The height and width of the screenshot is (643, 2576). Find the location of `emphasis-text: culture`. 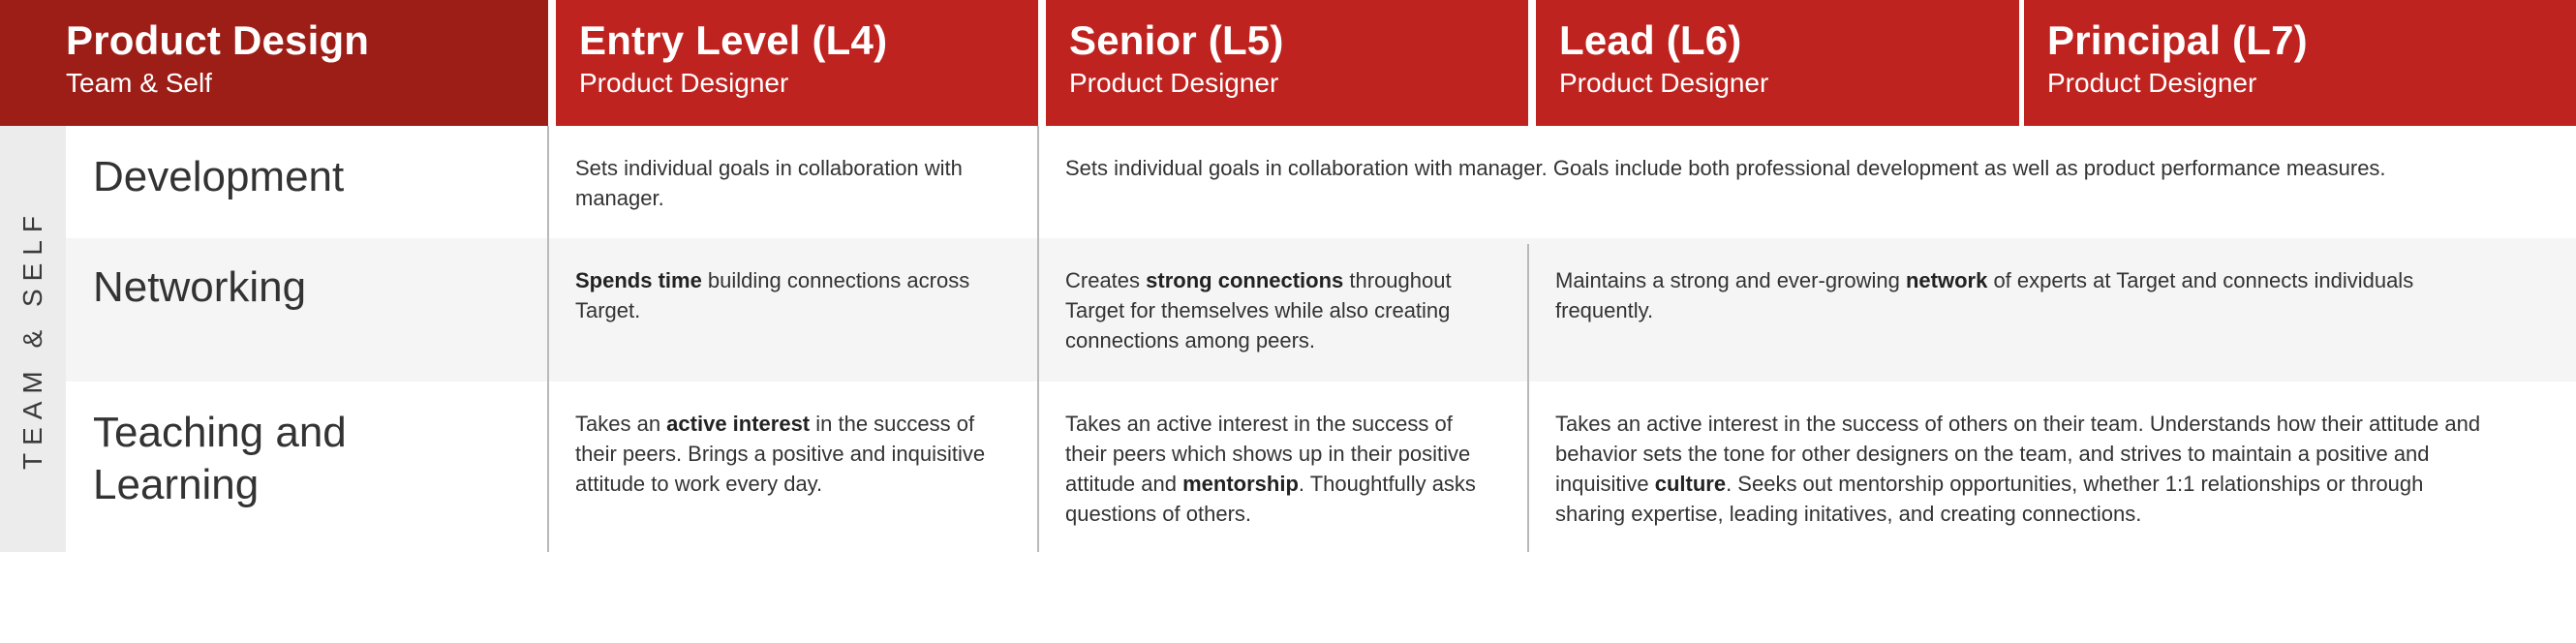

emphasis-text: culture is located at coordinates (1690, 484).